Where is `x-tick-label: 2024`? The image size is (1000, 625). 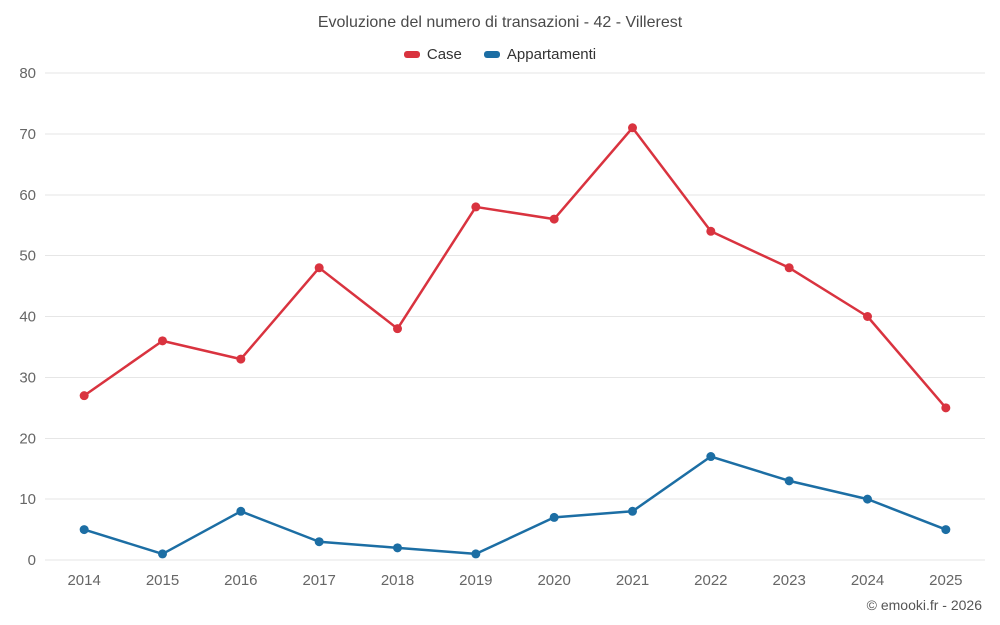 x-tick-label: 2024 is located at coordinates (867, 580).